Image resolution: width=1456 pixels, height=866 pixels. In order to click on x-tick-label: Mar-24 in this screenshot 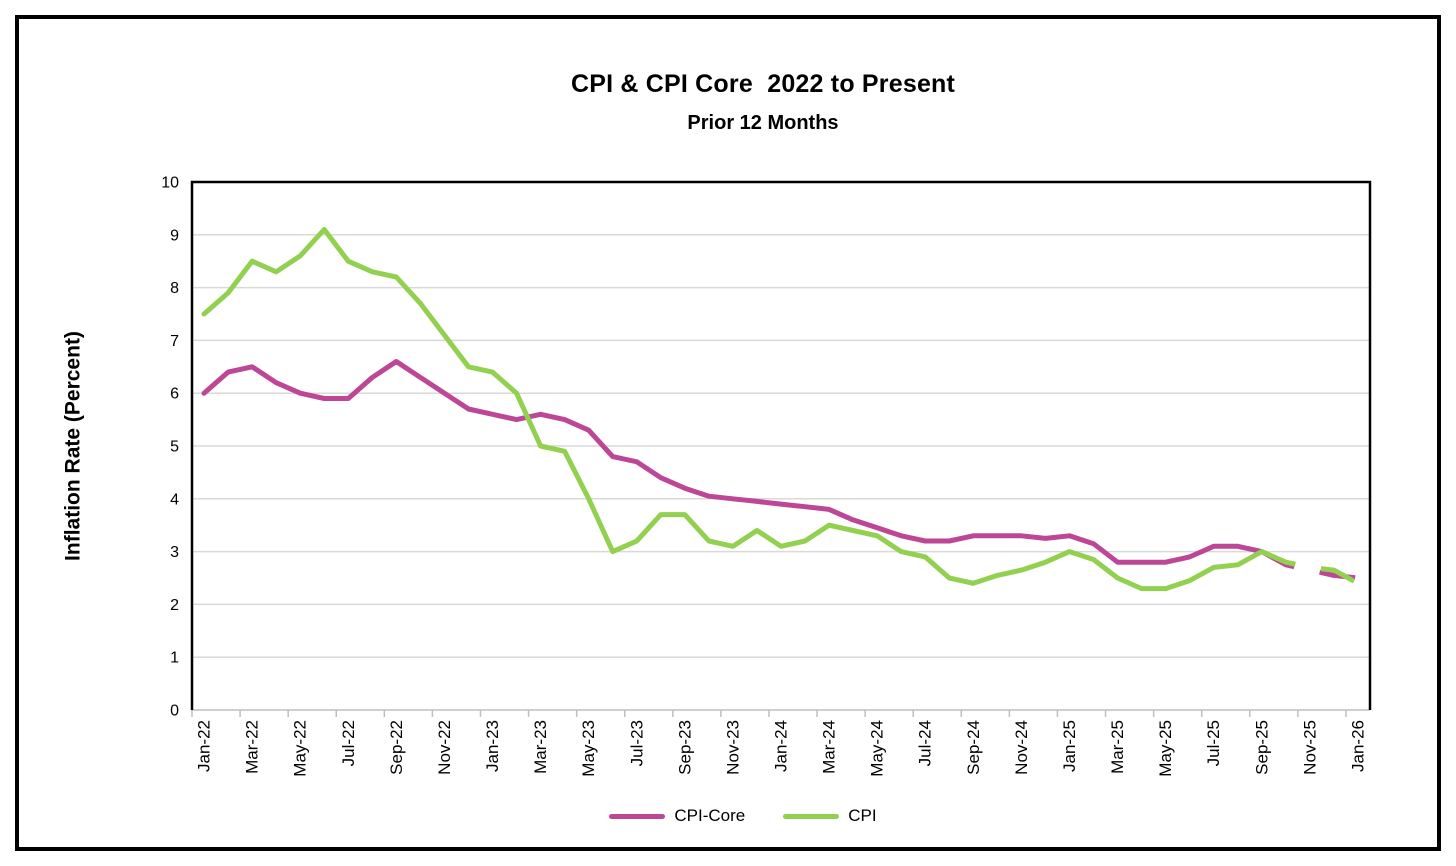, I will do `click(829, 747)`.